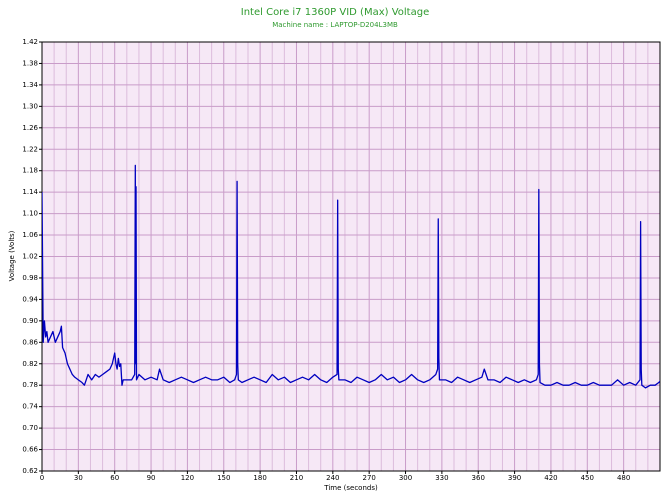 This screenshot has width=670, height=503. What do you see at coordinates (30, 450) in the screenshot?
I see `y-tick-label: 0.66` at bounding box center [30, 450].